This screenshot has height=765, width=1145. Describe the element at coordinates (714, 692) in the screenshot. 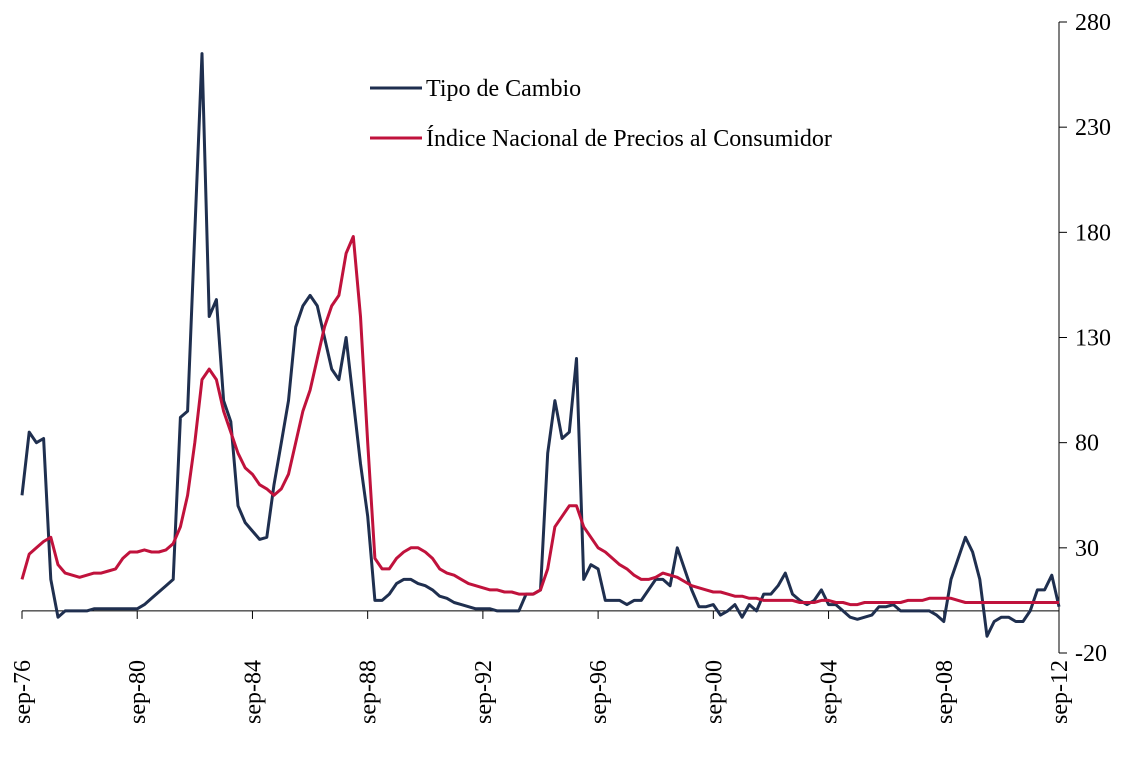

I see `x-tick-label: sep-00` at that location.